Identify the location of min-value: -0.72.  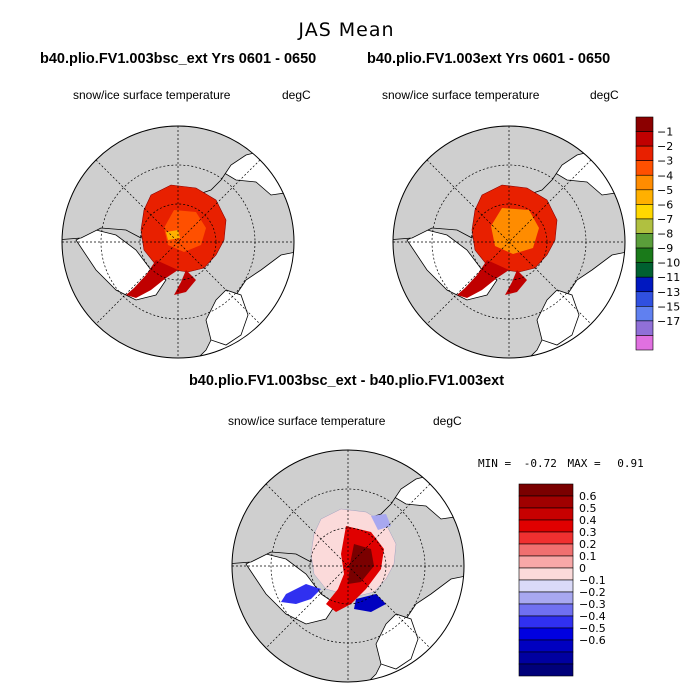
(540, 463).